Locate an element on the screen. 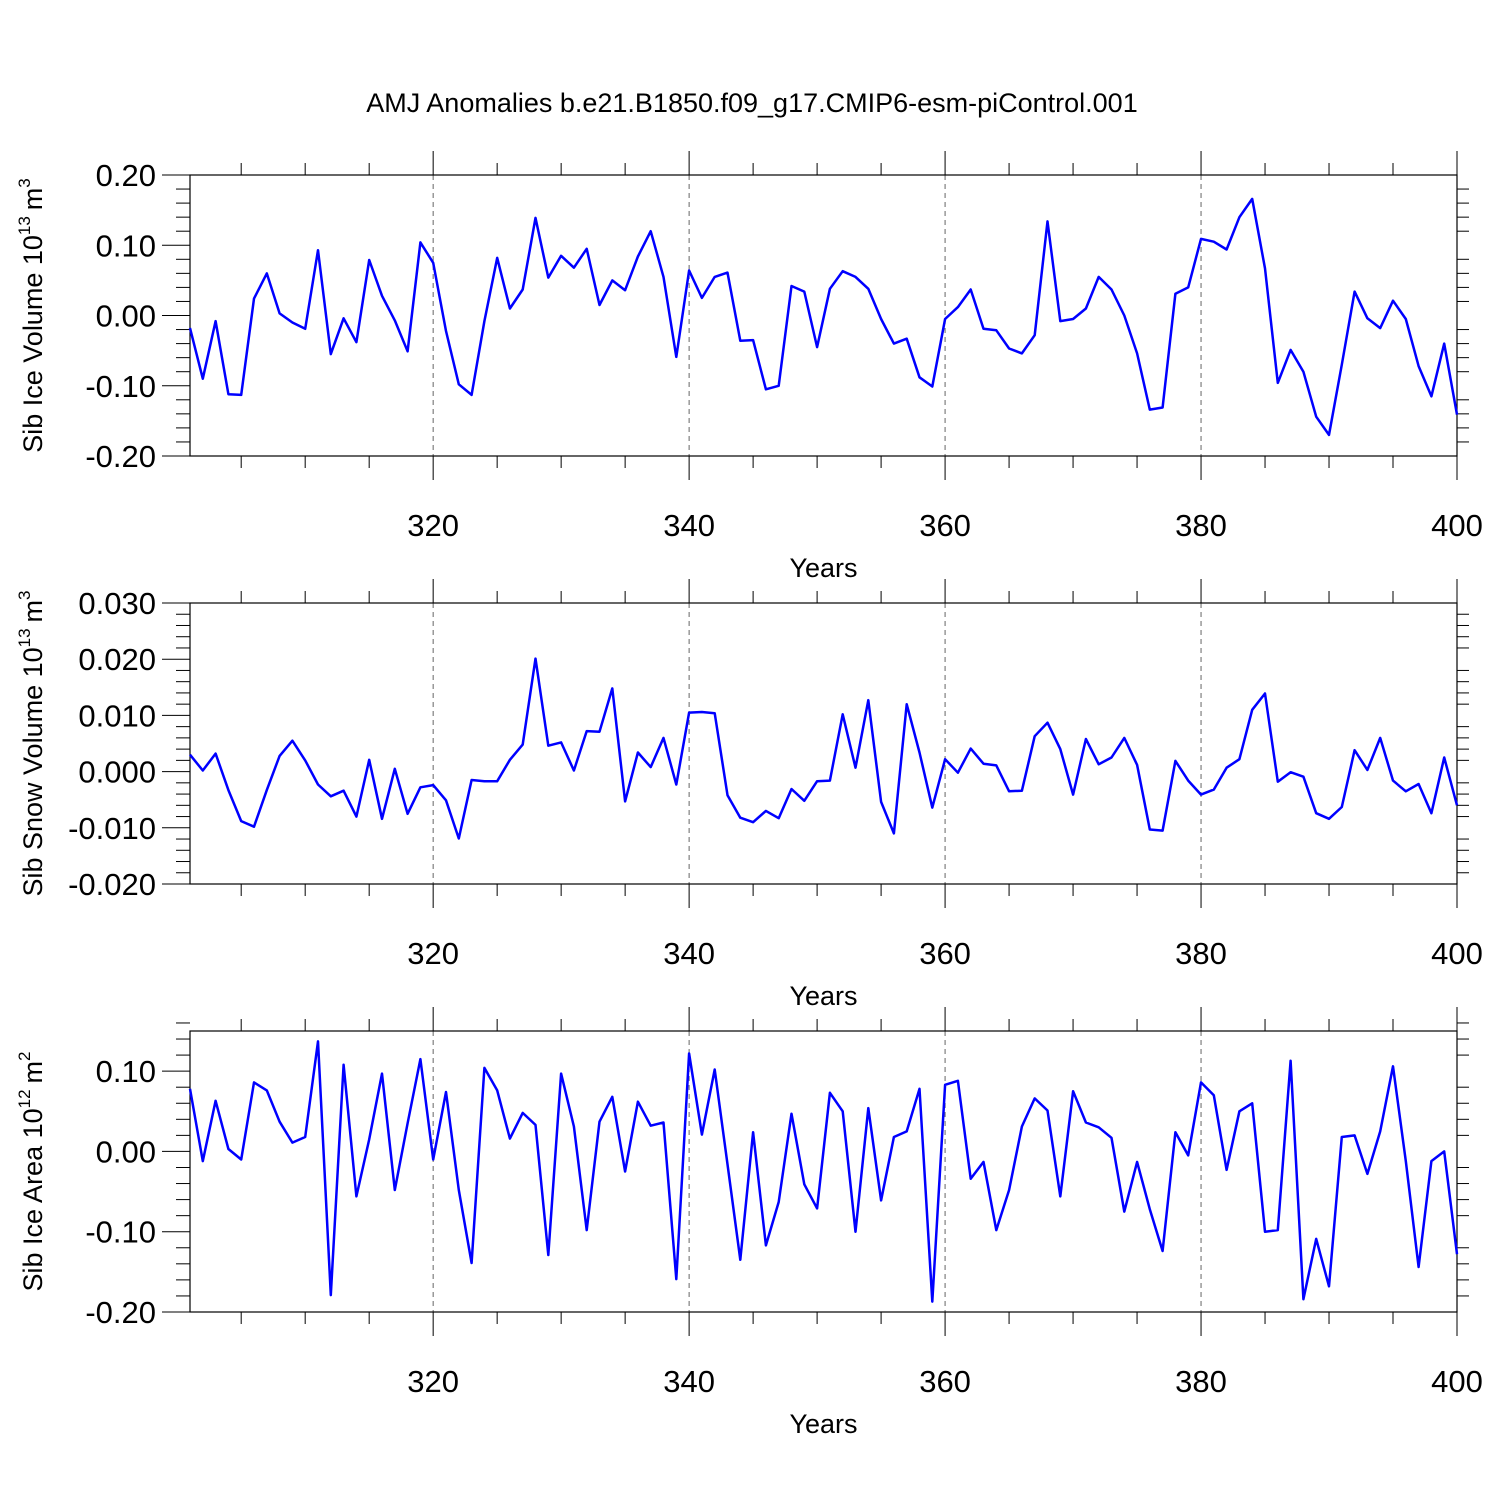 The image size is (1500, 1500). ice-area-y-axis-title: Sib Ice Area 1012m2 is located at coordinates (31, 1171).